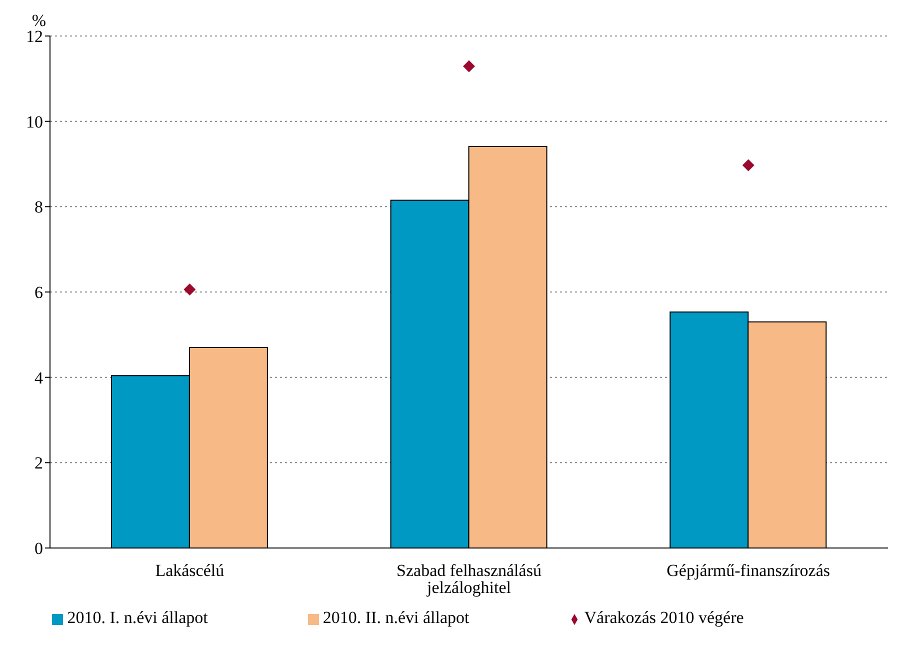  I want to click on x-tick-label: Szabad felhasználású jelzáloghitel, so click(469, 579).